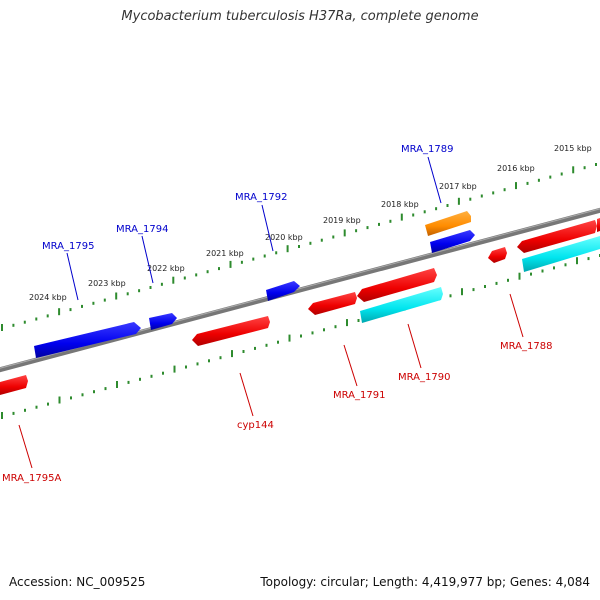 This screenshot has width=600, height=600. Describe the element at coordinates (400, 204) in the screenshot. I see `kbp-label: 2018 kbp` at that location.